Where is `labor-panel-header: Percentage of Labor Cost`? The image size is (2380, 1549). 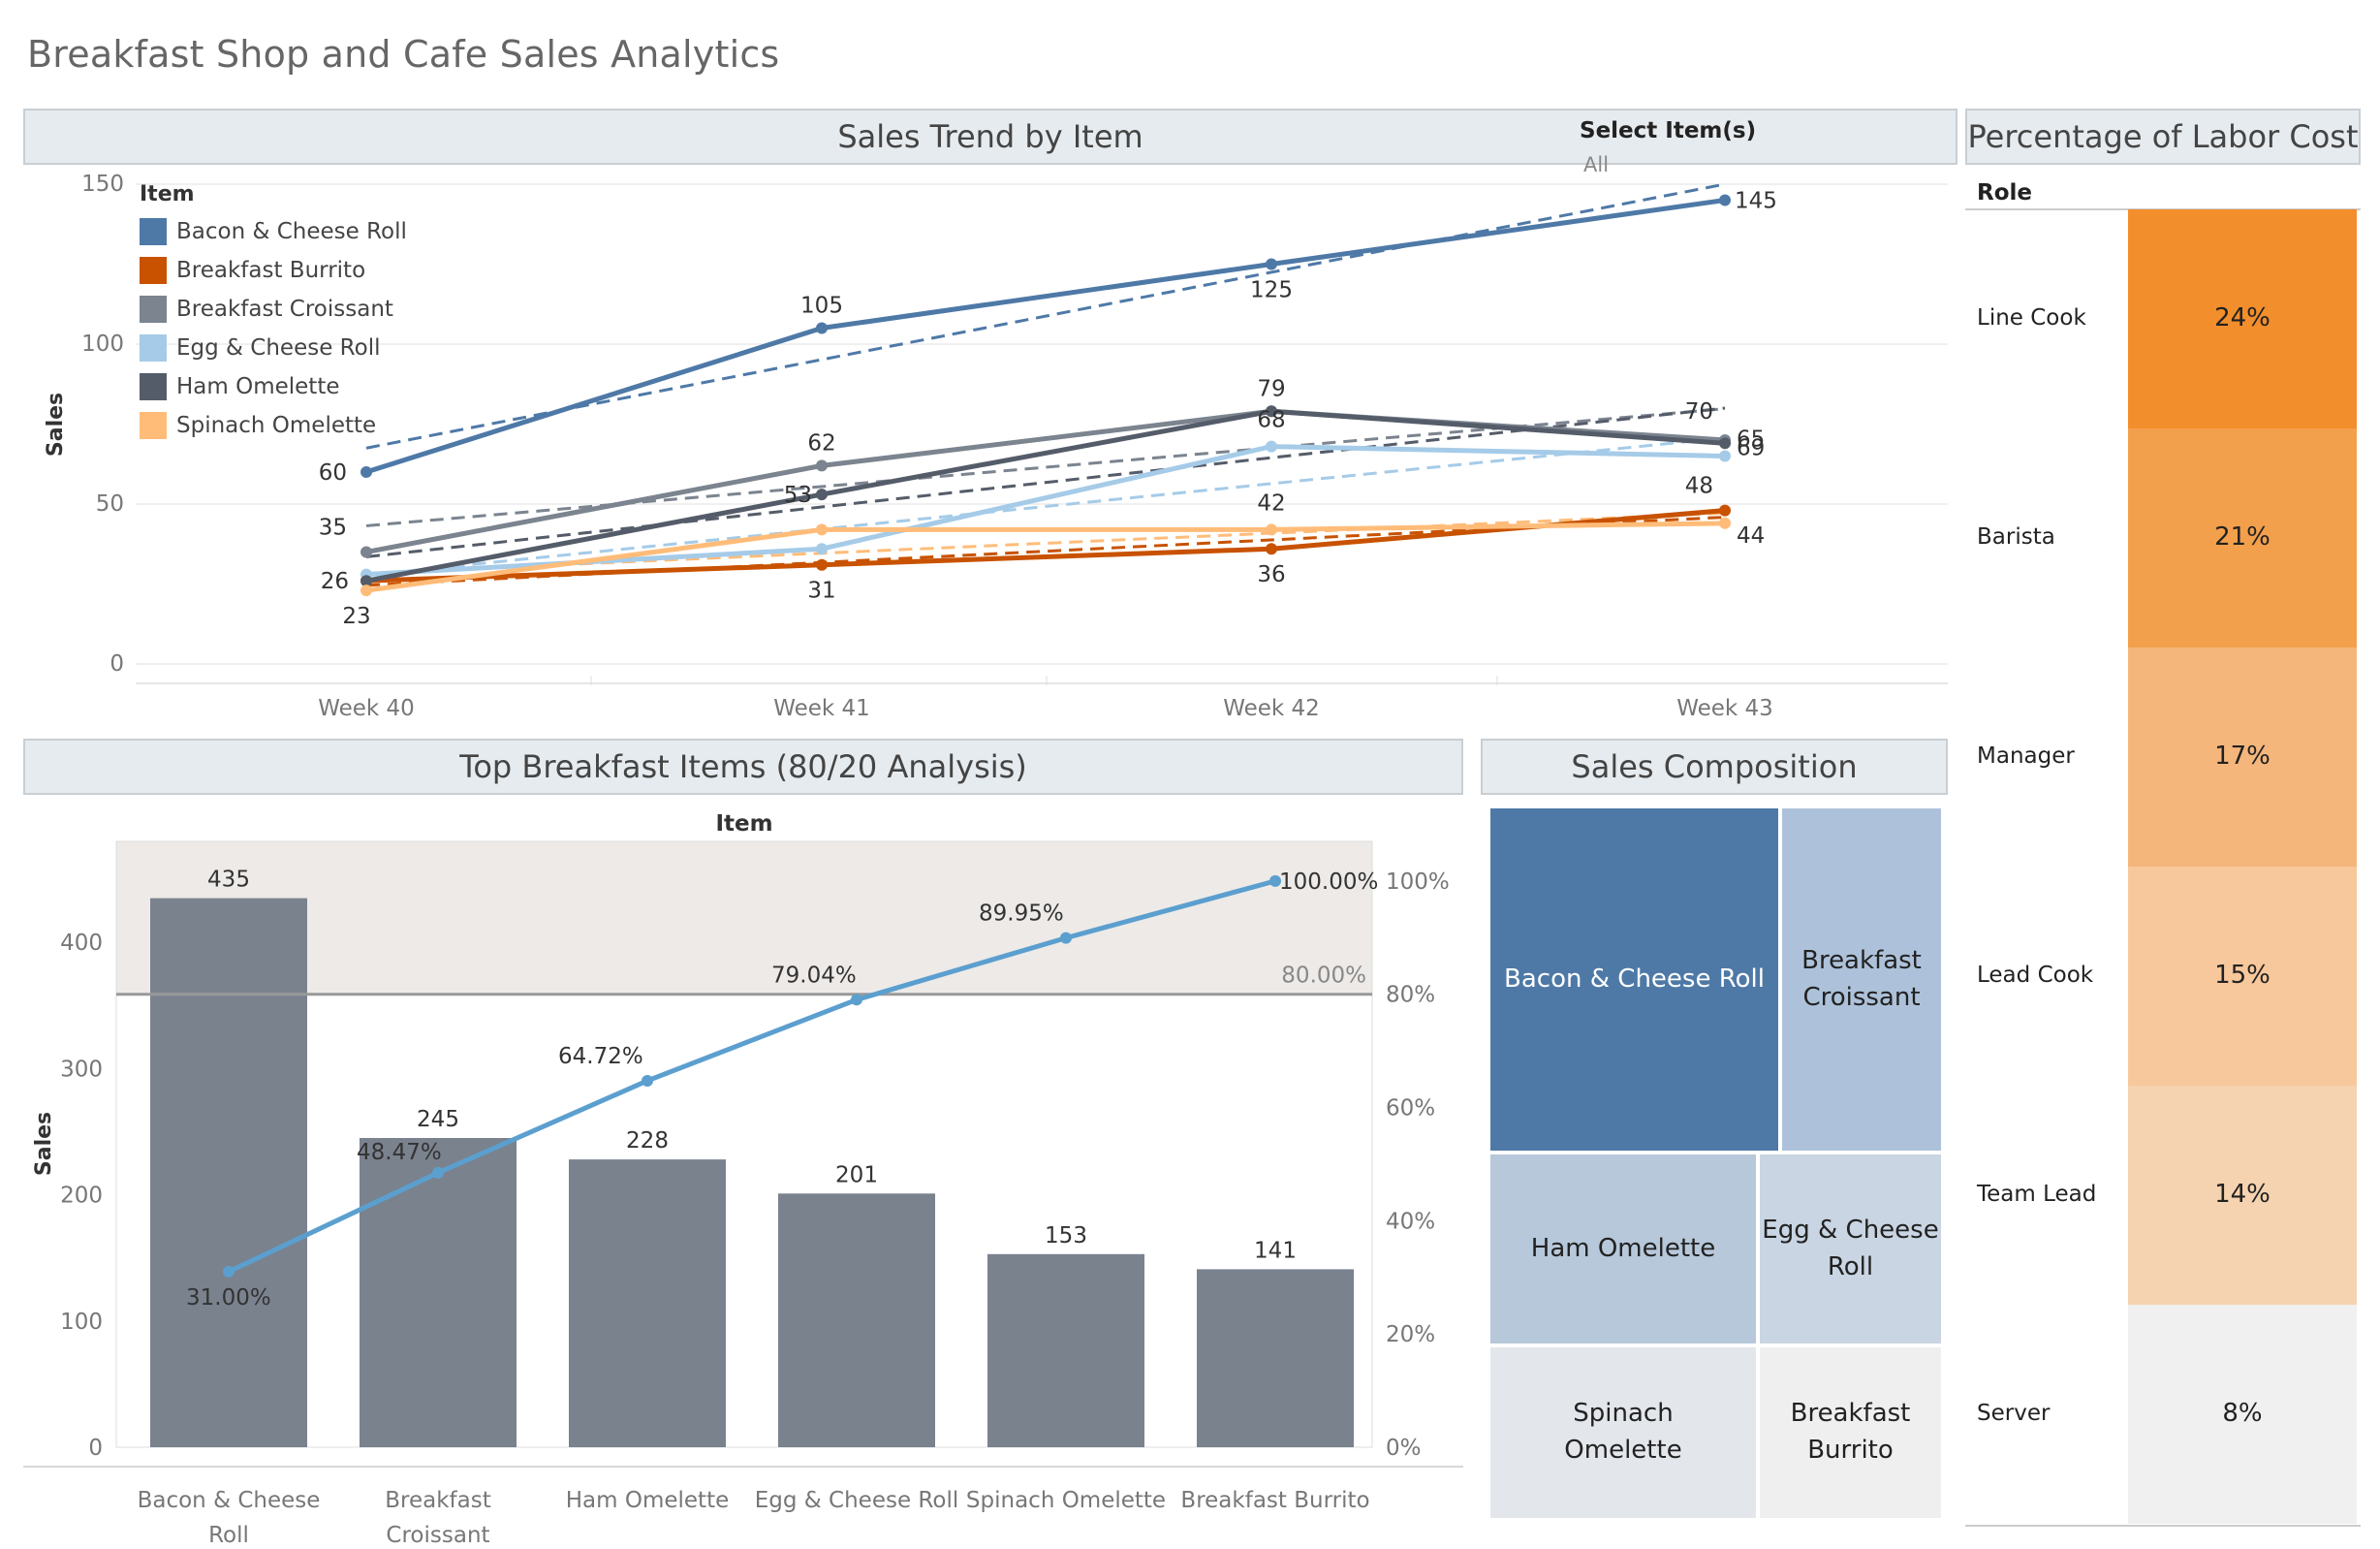
labor-panel-header: Percentage of Labor Cost is located at coordinates (2163, 137).